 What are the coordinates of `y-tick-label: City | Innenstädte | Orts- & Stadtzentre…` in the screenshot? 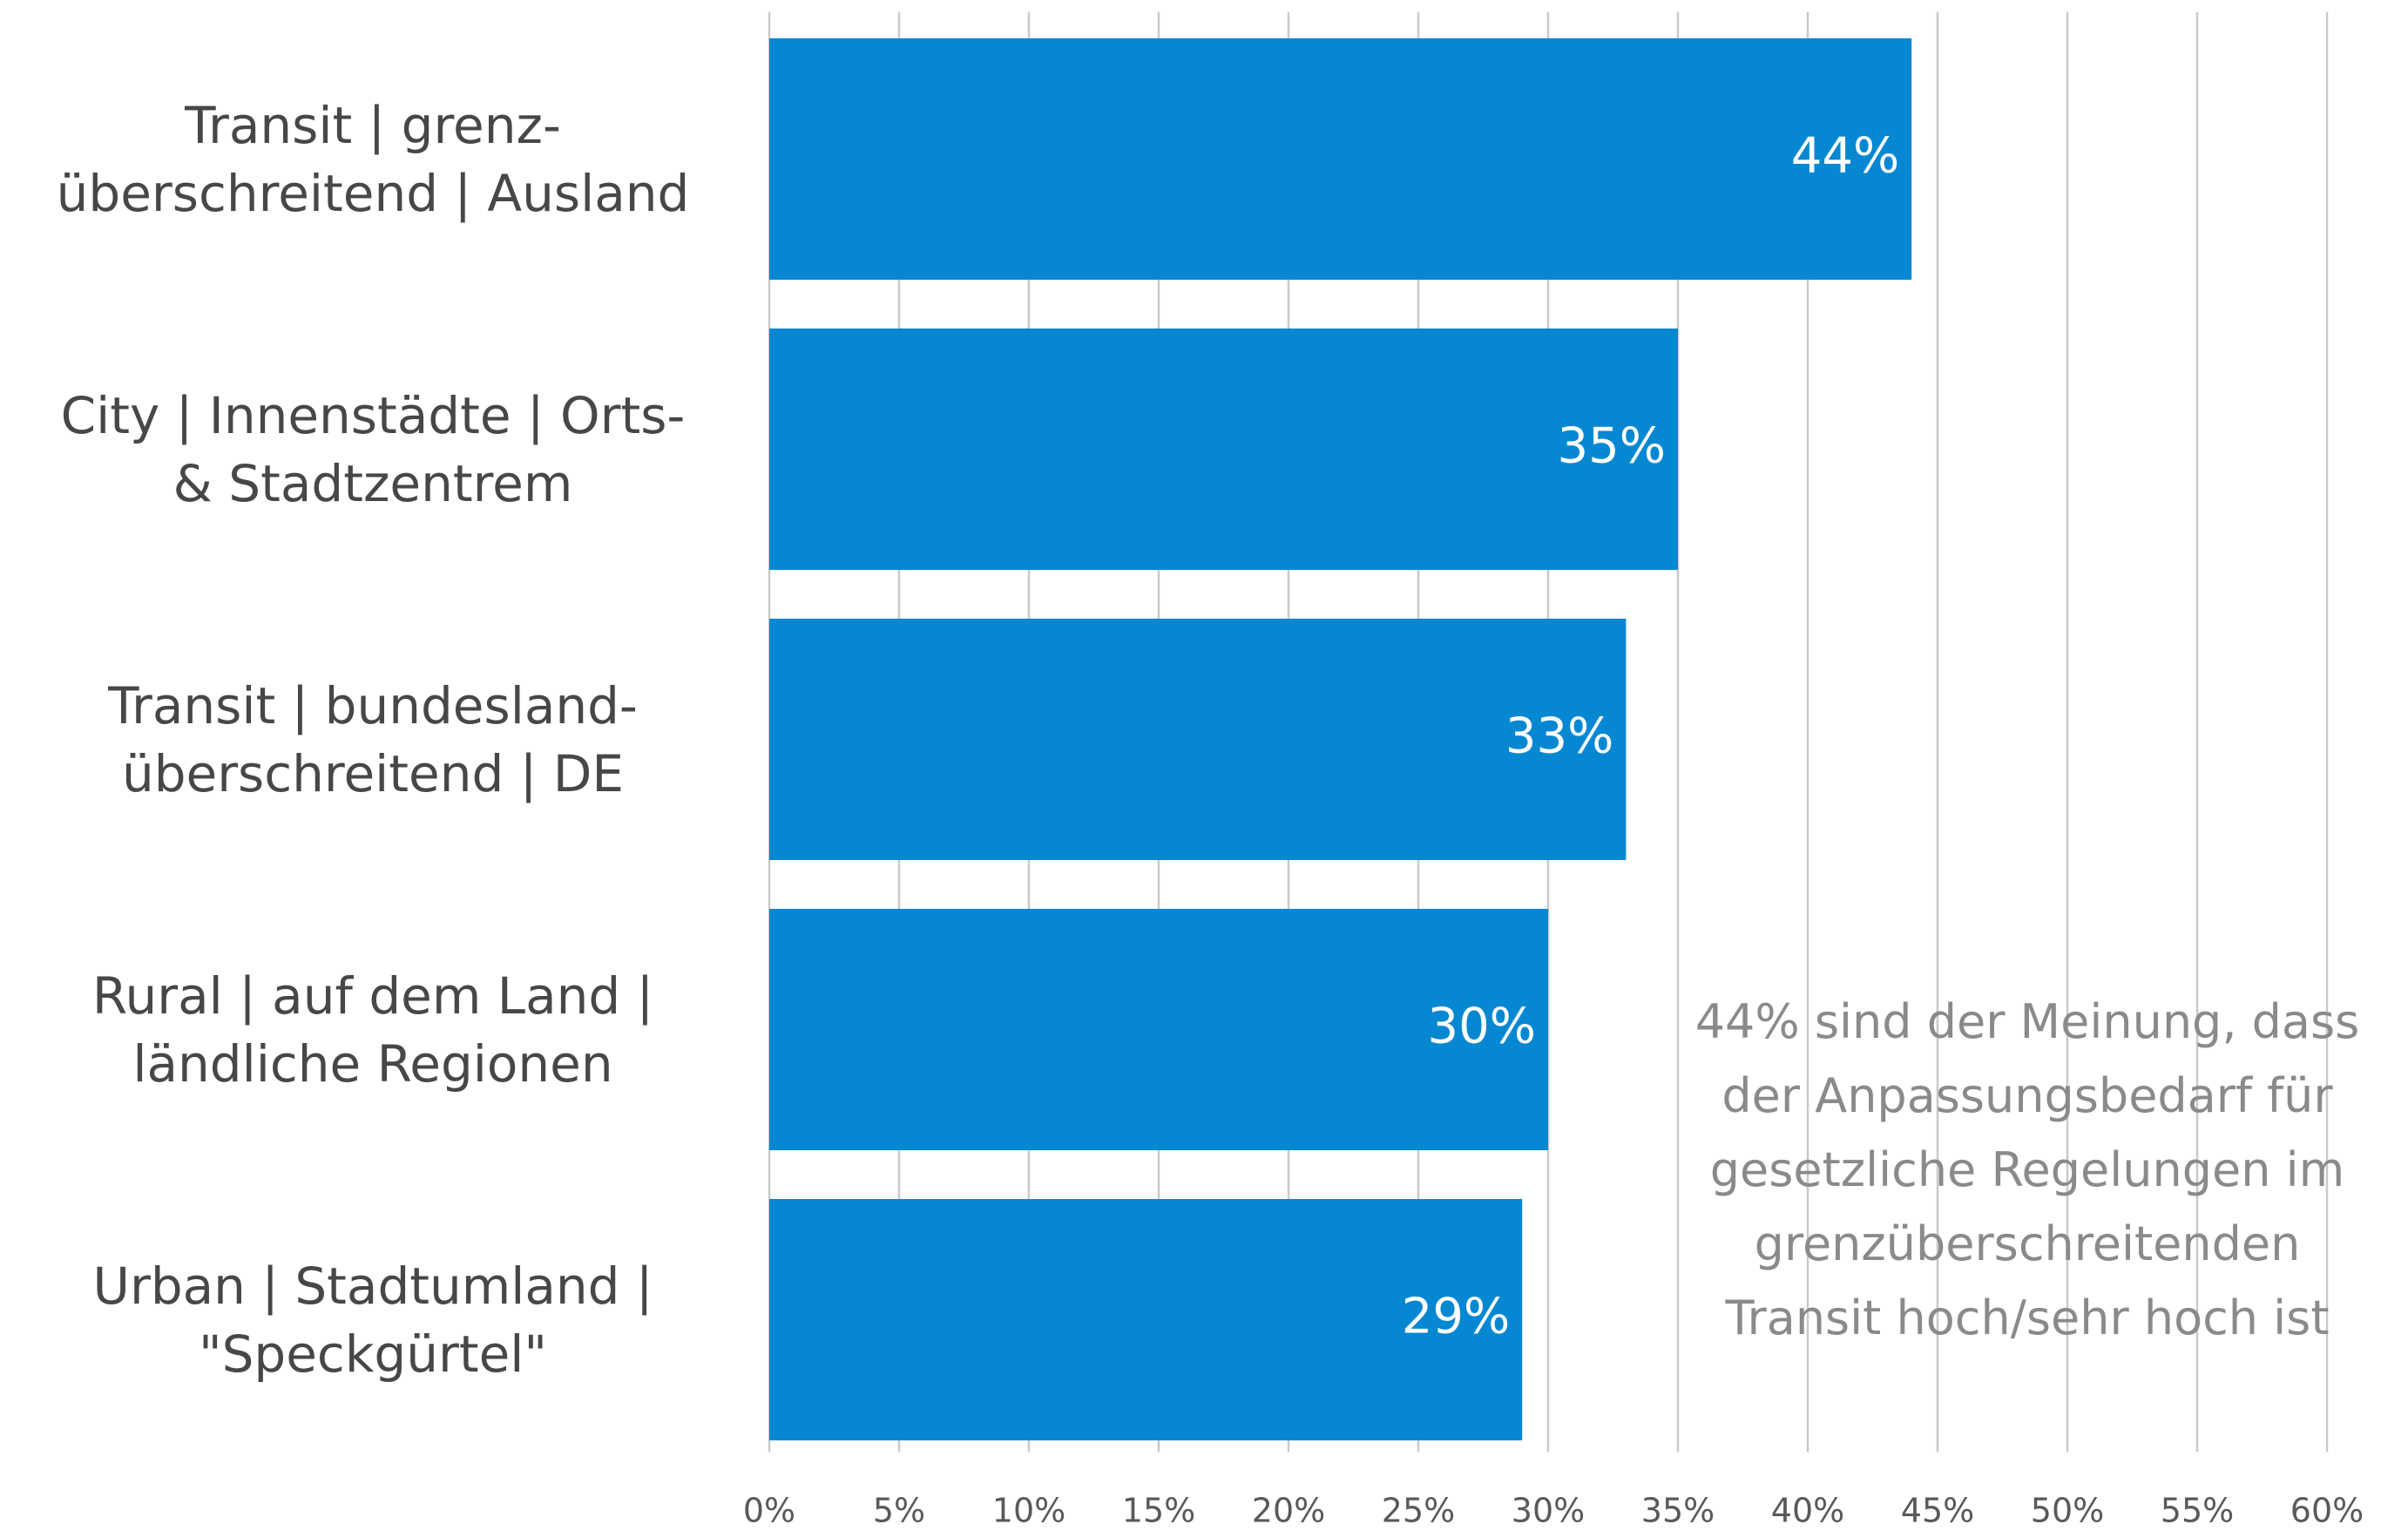 It's located at (373, 449).